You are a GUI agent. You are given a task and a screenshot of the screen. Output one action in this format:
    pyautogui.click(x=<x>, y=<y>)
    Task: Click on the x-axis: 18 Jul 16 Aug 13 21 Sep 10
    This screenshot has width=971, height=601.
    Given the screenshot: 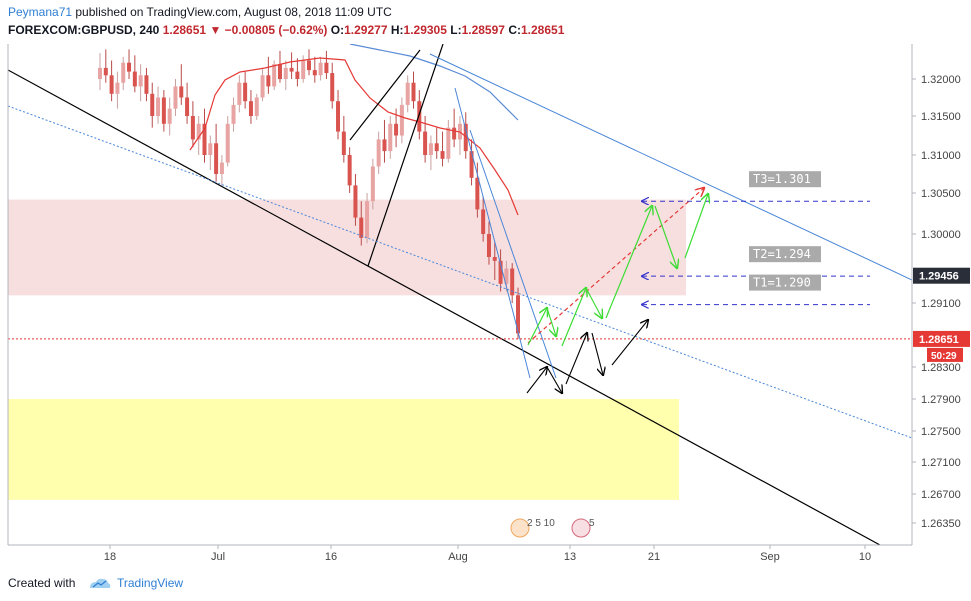 What is the action you would take?
    pyautogui.click(x=487, y=554)
    